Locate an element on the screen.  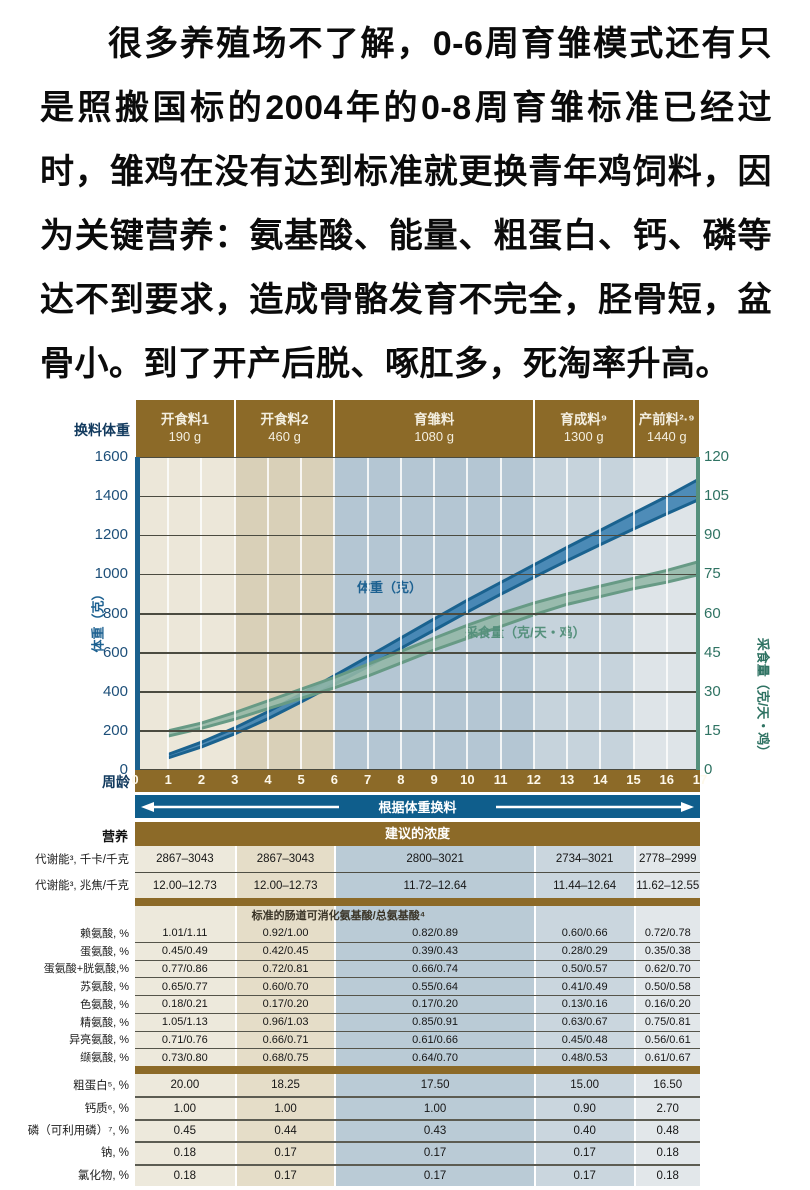
subheader-row: 标准的肠道可消化氨基酸/总氨基酸⁴ is located at coordinates (350, 915).